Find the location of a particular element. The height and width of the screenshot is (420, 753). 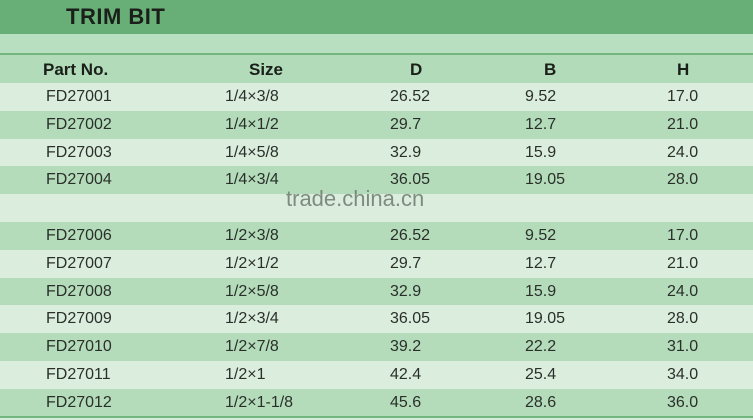

table-row: FD27007 1/2×1/2 29.7 12.7 21.0 is located at coordinates (376, 263).